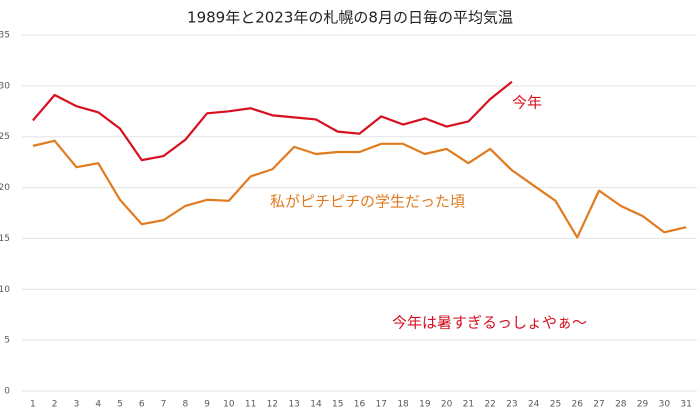 This screenshot has height=420, width=700. Describe the element at coordinates (367, 202) in the screenshot. I see `series-label: 私がピチピチの学生だった頃` at that location.